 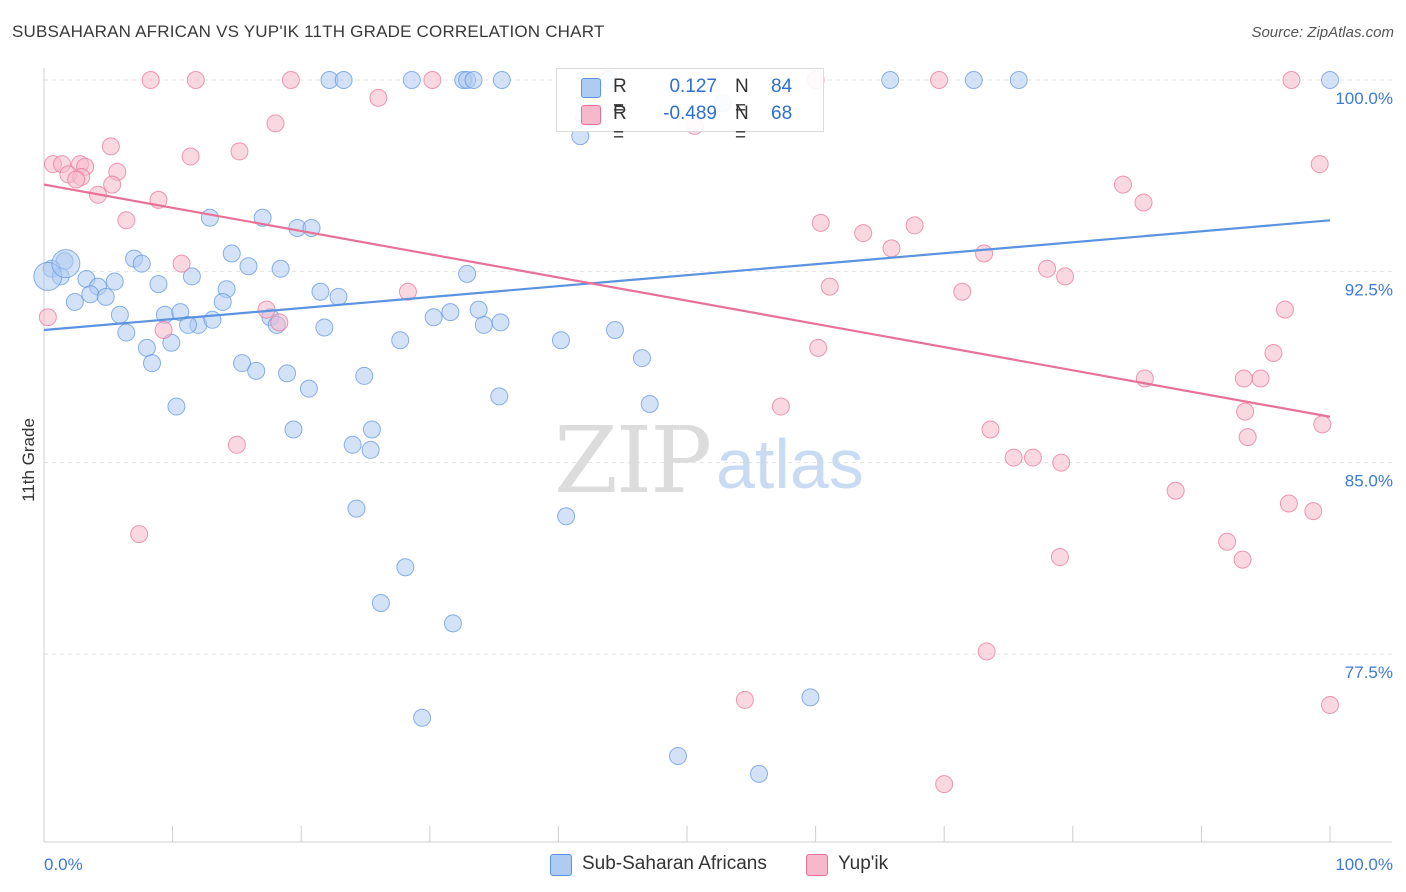 I want to click on y-tick-label: 77.5%, so click(x=1369, y=672).